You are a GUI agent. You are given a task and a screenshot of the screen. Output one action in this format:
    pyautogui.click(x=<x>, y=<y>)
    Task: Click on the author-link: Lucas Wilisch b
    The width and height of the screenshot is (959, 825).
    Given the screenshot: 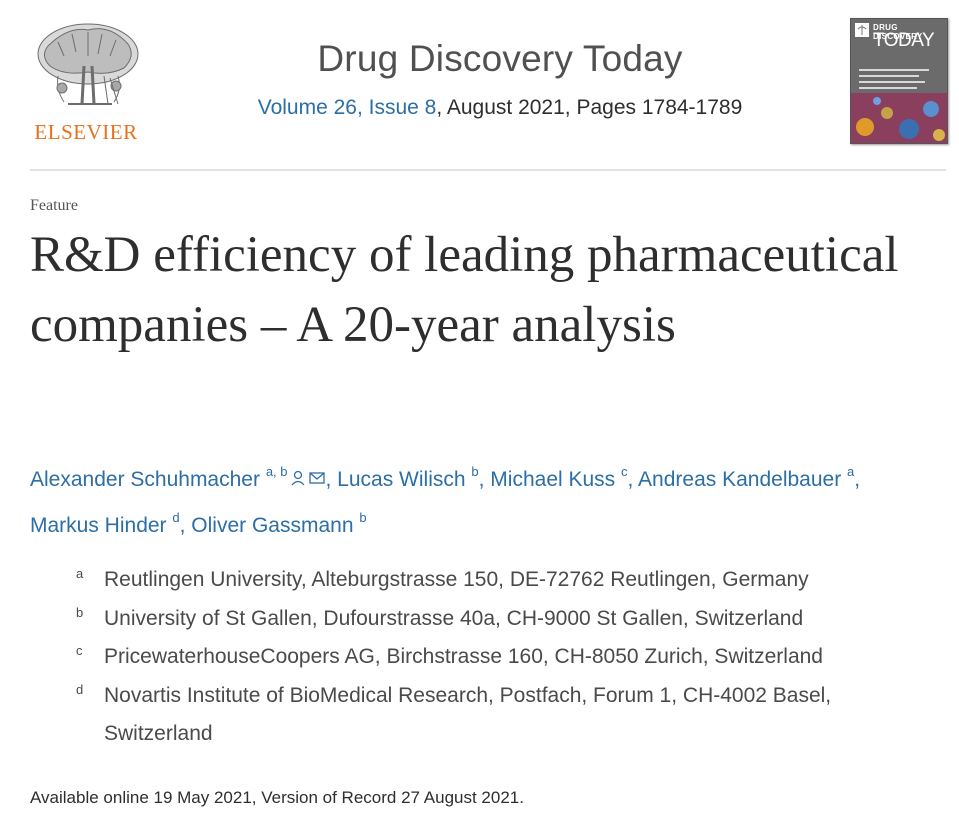 What is the action you would take?
    pyautogui.click(x=408, y=477)
    